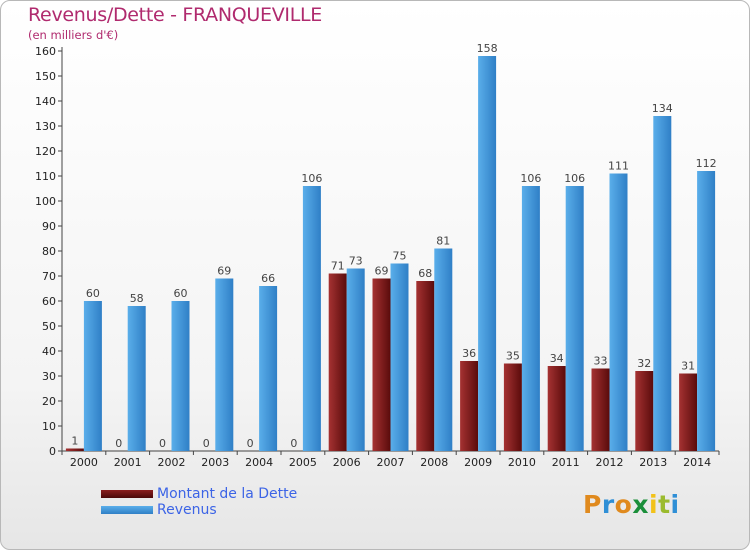 The height and width of the screenshot is (550, 750). Describe the element at coordinates (640, 504) in the screenshot. I see `logo-letter: x` at that location.